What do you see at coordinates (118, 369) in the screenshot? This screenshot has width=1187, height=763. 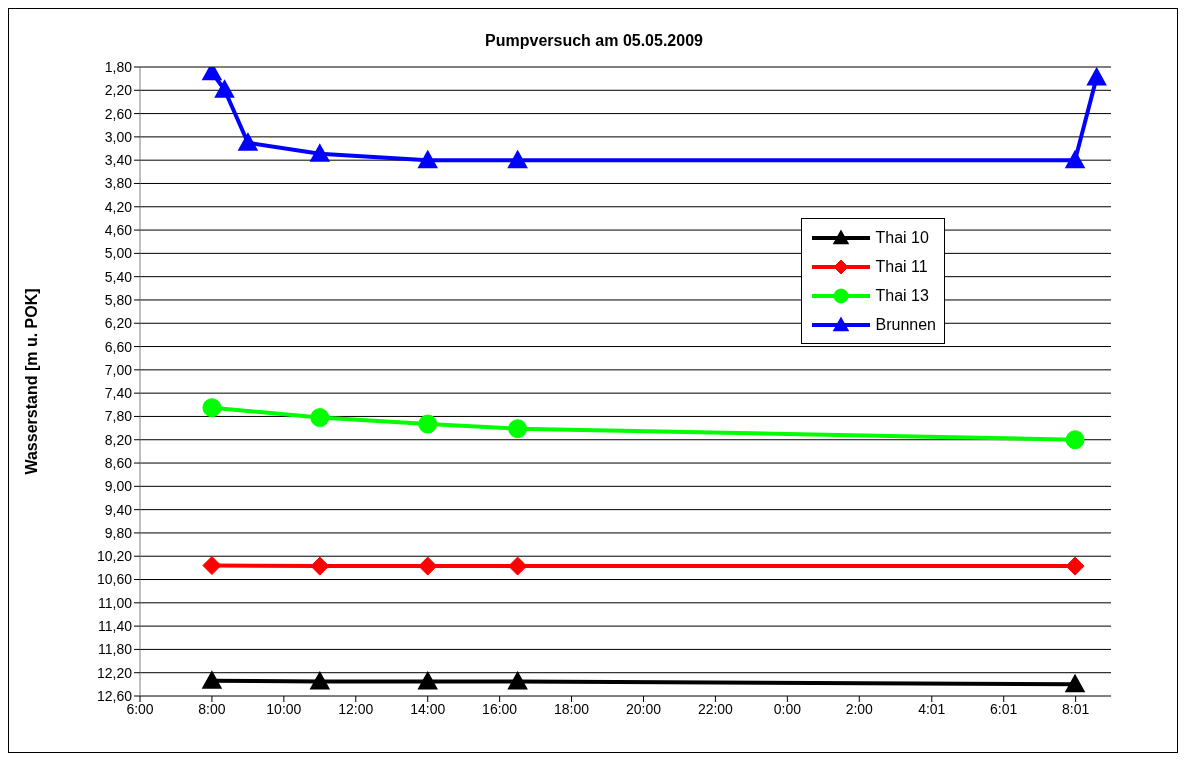 I see `y-tick-label: 7,00` at bounding box center [118, 369].